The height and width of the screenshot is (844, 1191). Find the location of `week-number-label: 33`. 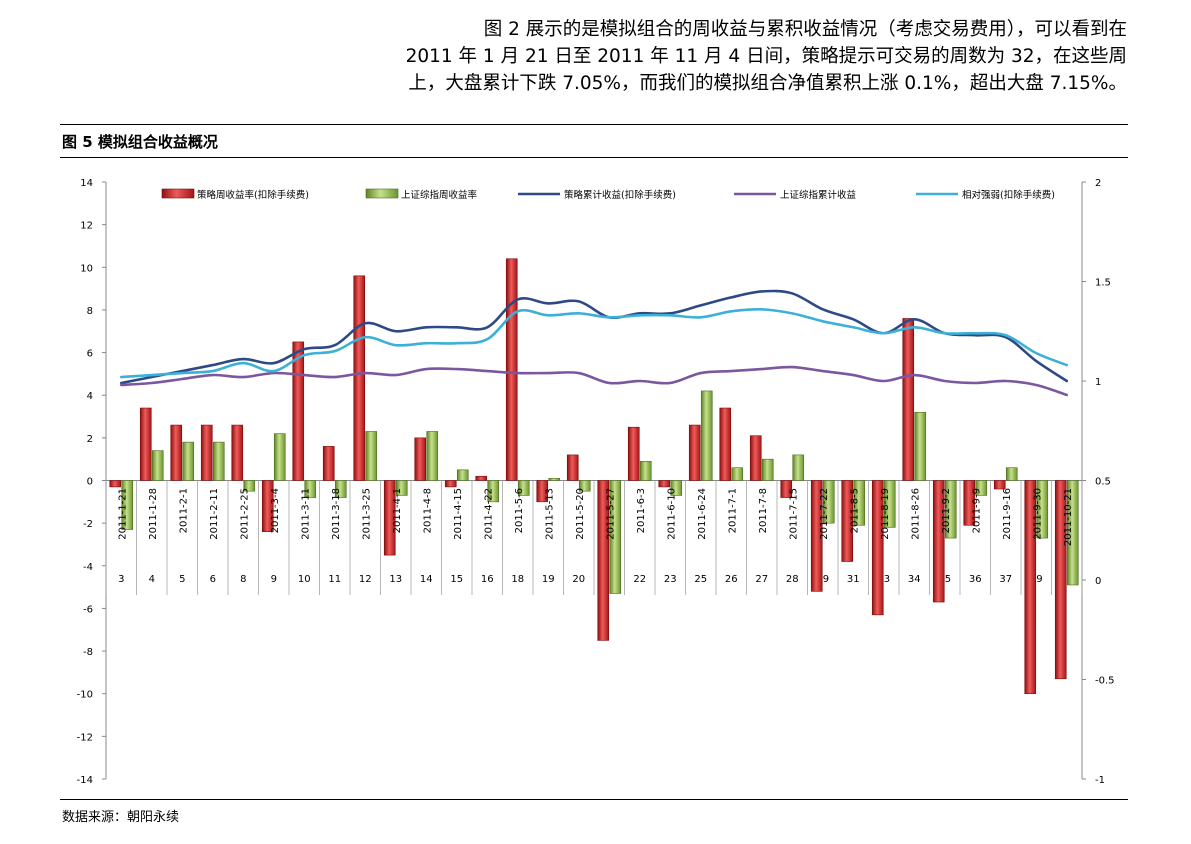

week-number-label: 33 is located at coordinates (883, 579).